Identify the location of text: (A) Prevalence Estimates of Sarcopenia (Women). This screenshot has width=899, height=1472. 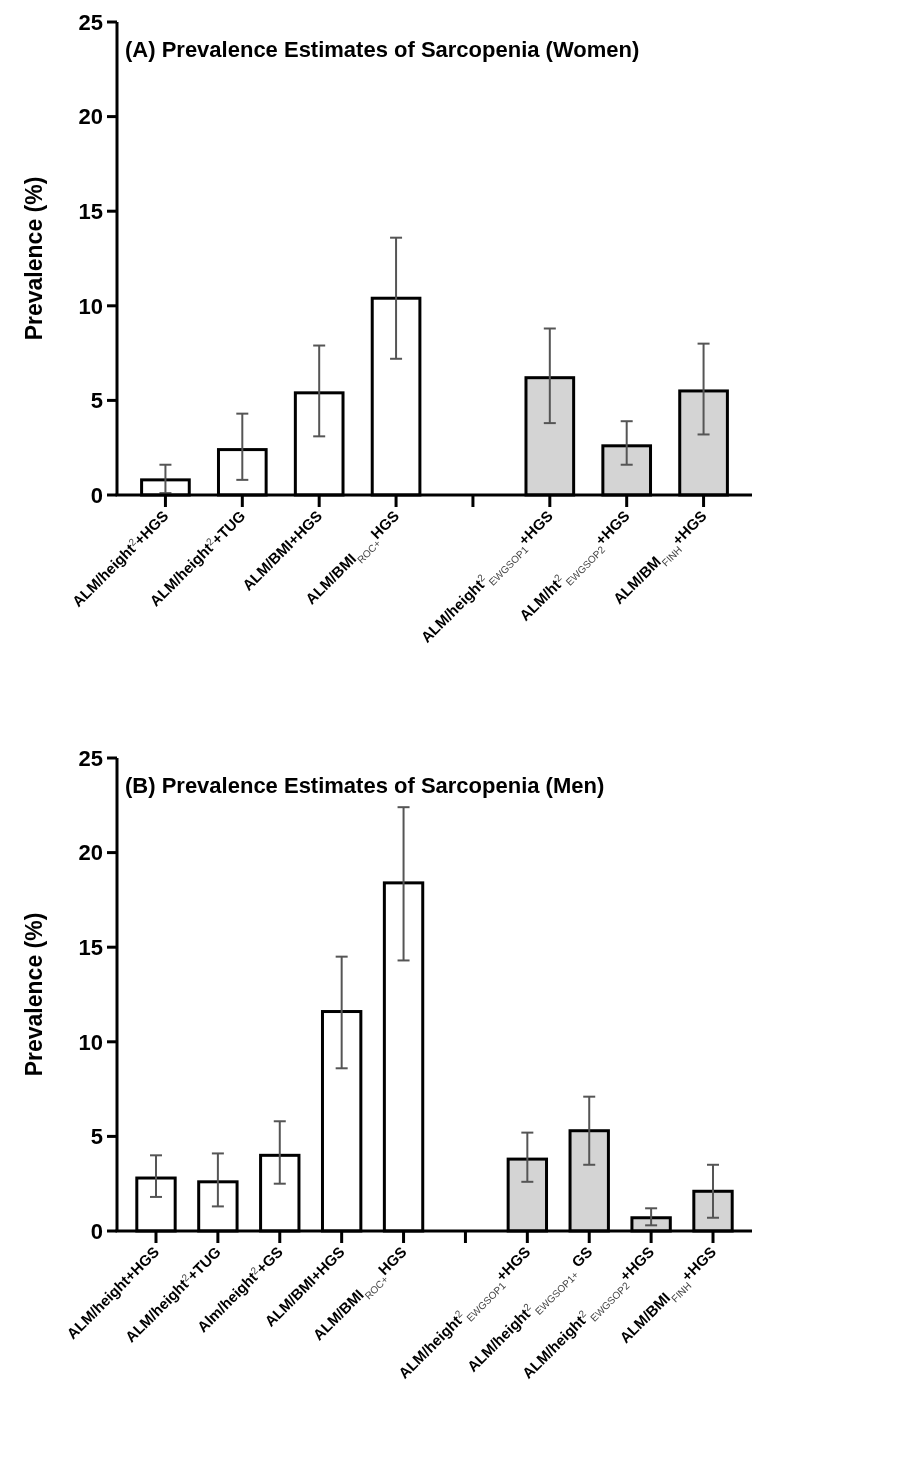
(382, 49).